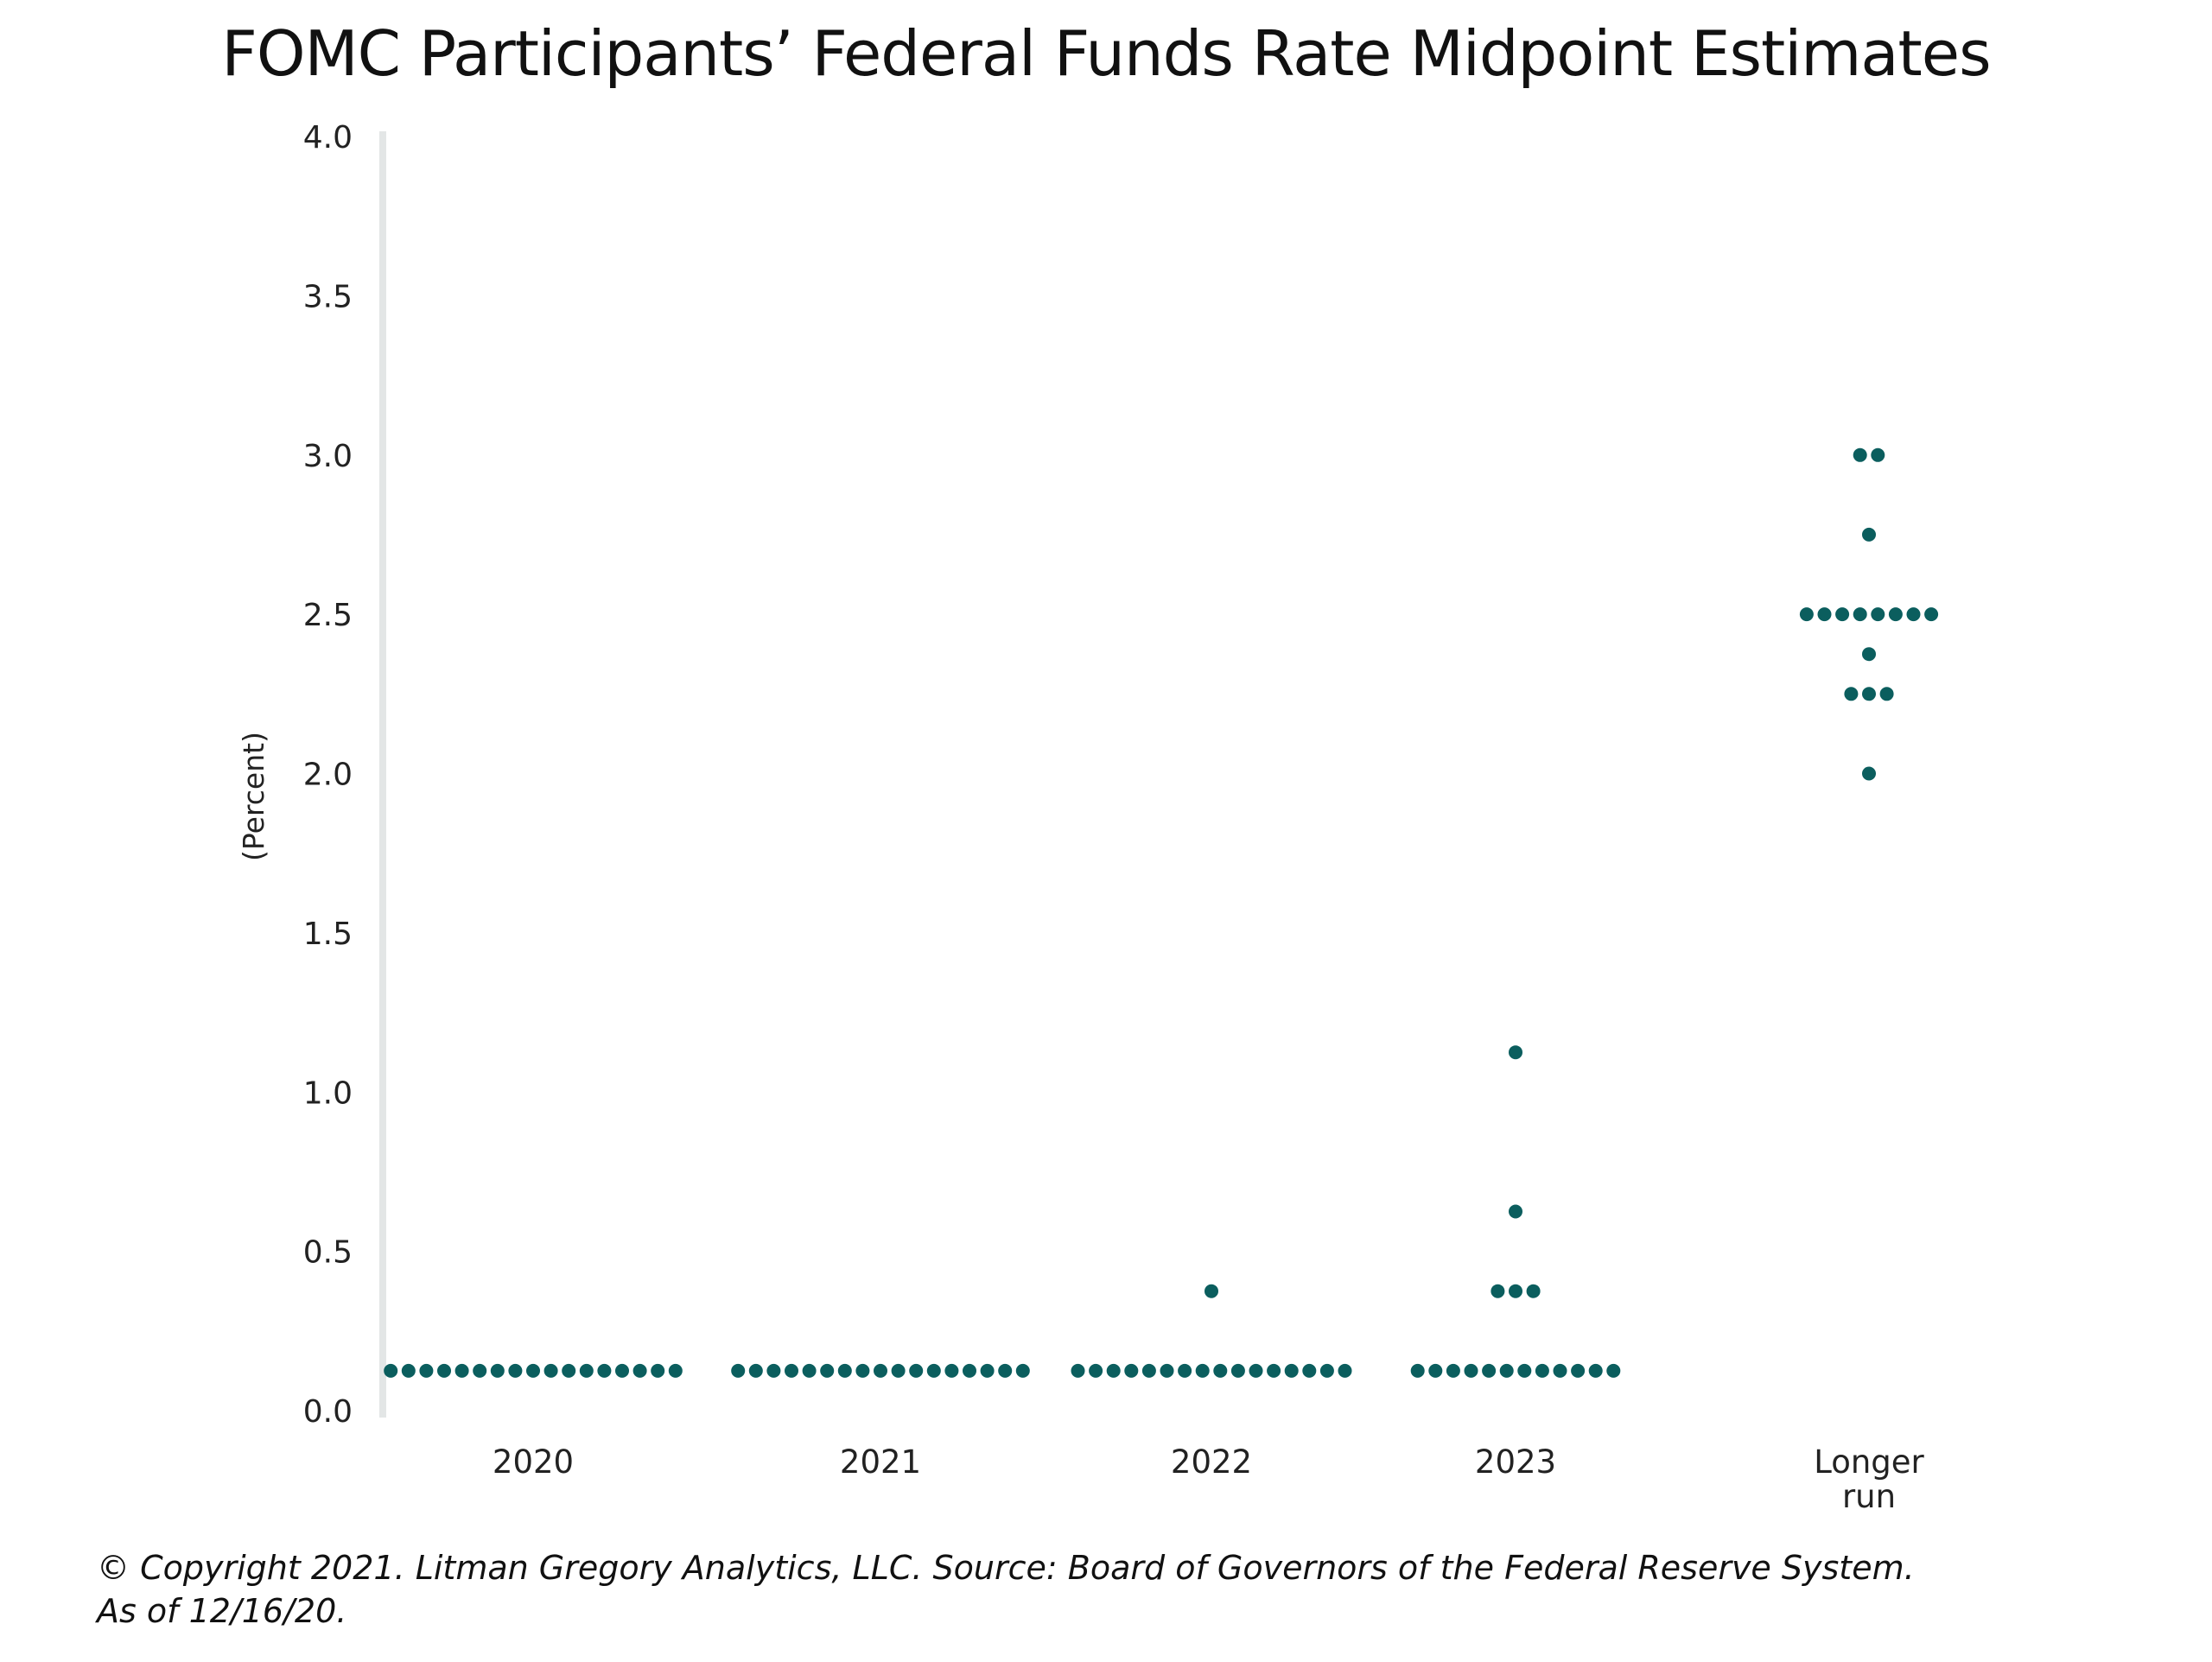 This screenshot has height=1662, width=2212. I want to click on y-tick-label: 0.5, so click(328, 1253).